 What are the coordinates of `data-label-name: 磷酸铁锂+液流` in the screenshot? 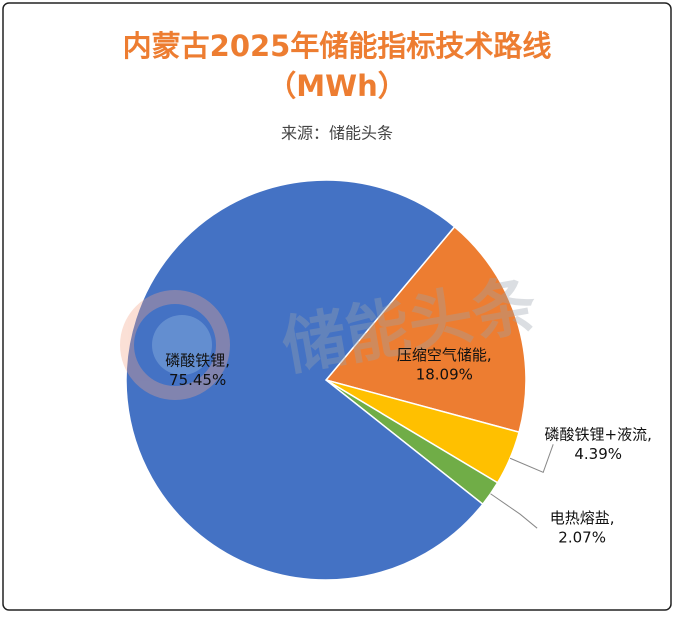 It's located at (596, 434).